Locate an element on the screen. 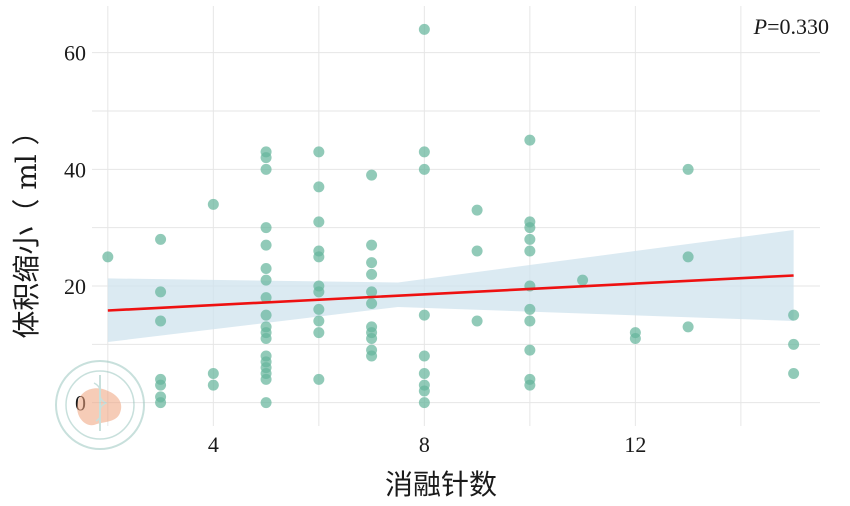 The width and height of the screenshot is (850, 506). fit-line-layer is located at coordinates (450, 293).